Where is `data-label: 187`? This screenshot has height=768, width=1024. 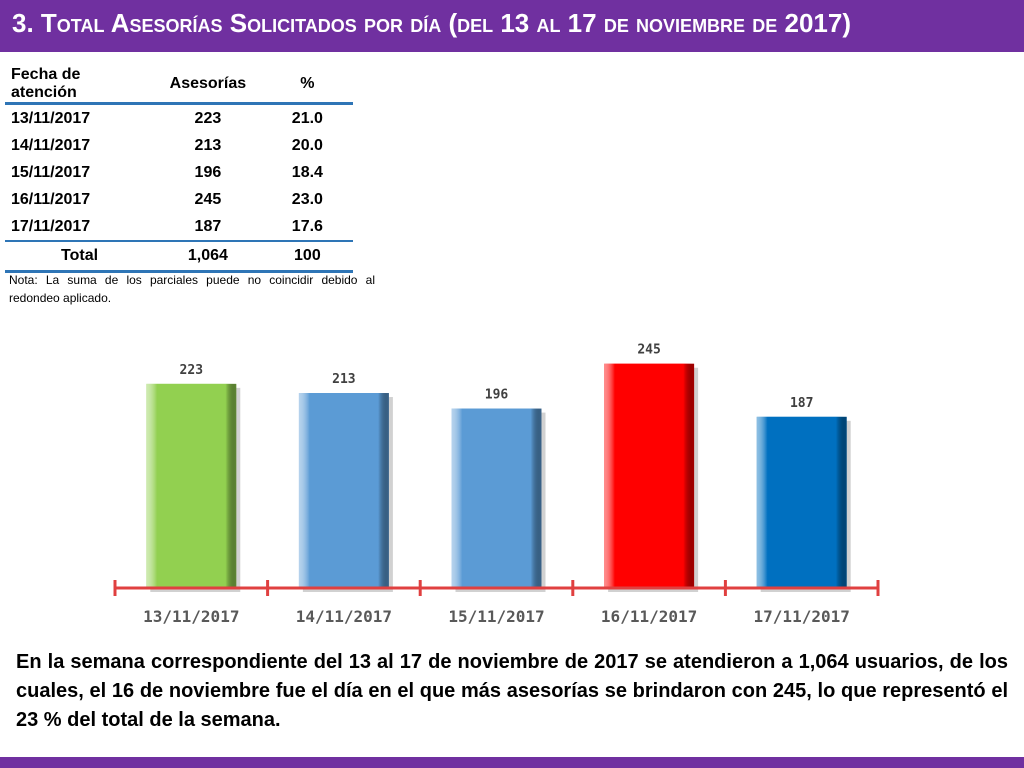 data-label: 187 is located at coordinates (801, 403).